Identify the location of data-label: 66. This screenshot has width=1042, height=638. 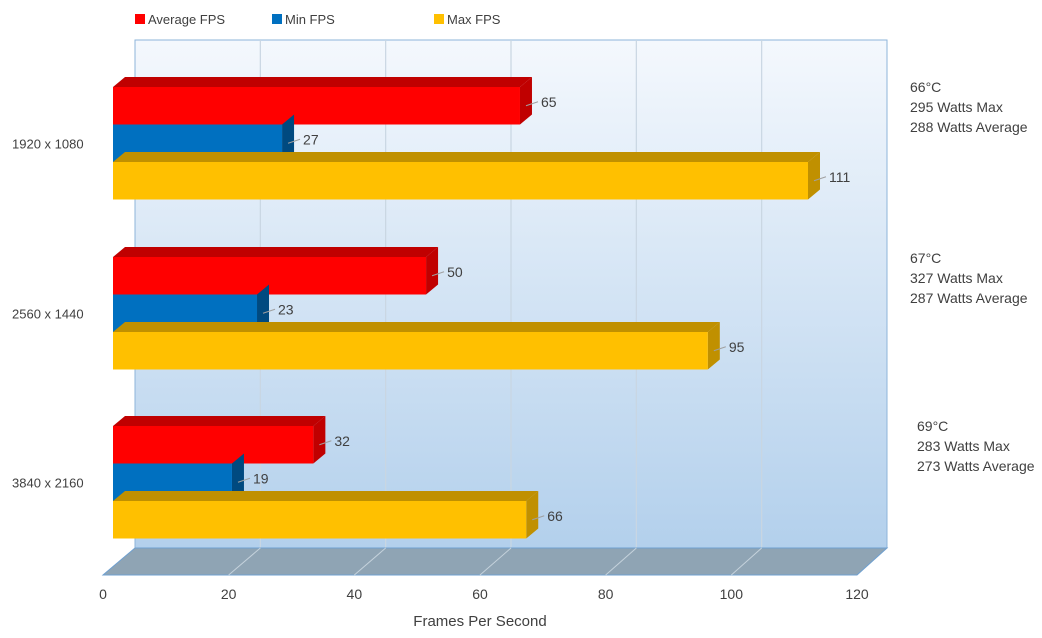
(555, 516).